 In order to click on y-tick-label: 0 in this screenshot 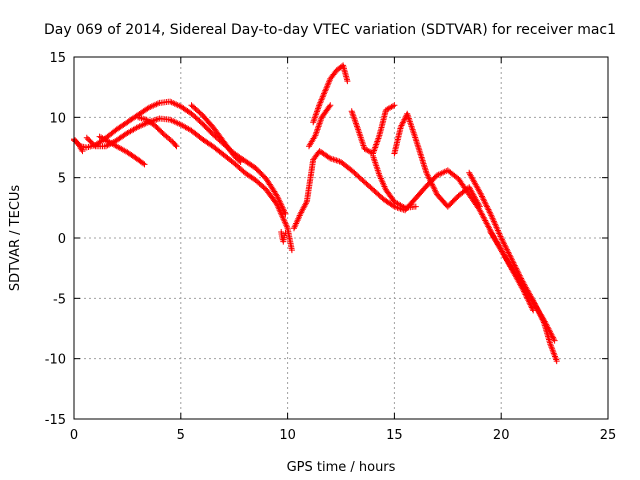, I will do `click(62, 239)`.